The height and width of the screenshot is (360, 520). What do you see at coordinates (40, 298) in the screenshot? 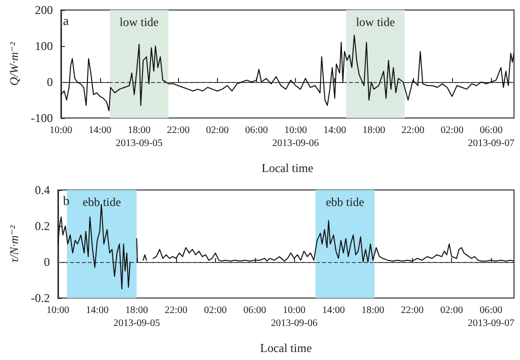
I see `y-tick-label: -0.2` at bounding box center [40, 298].